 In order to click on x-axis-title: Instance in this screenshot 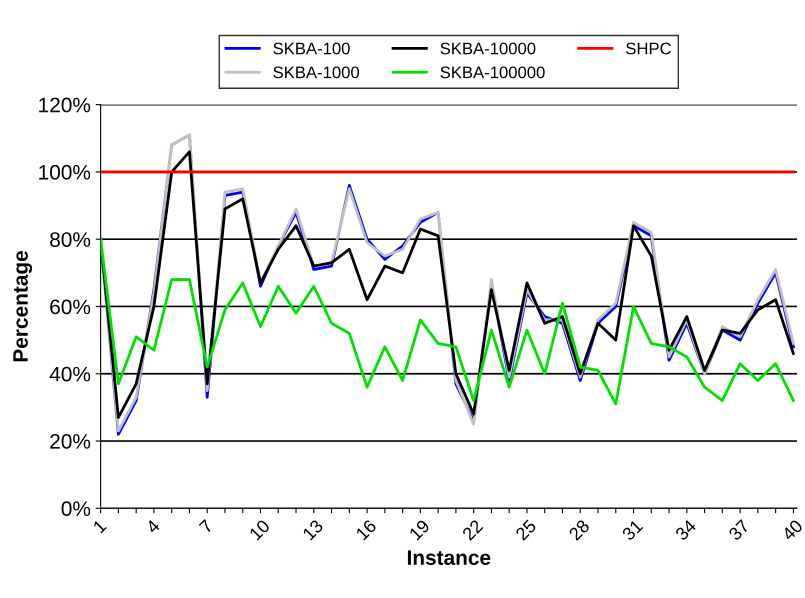, I will do `click(449, 557)`.